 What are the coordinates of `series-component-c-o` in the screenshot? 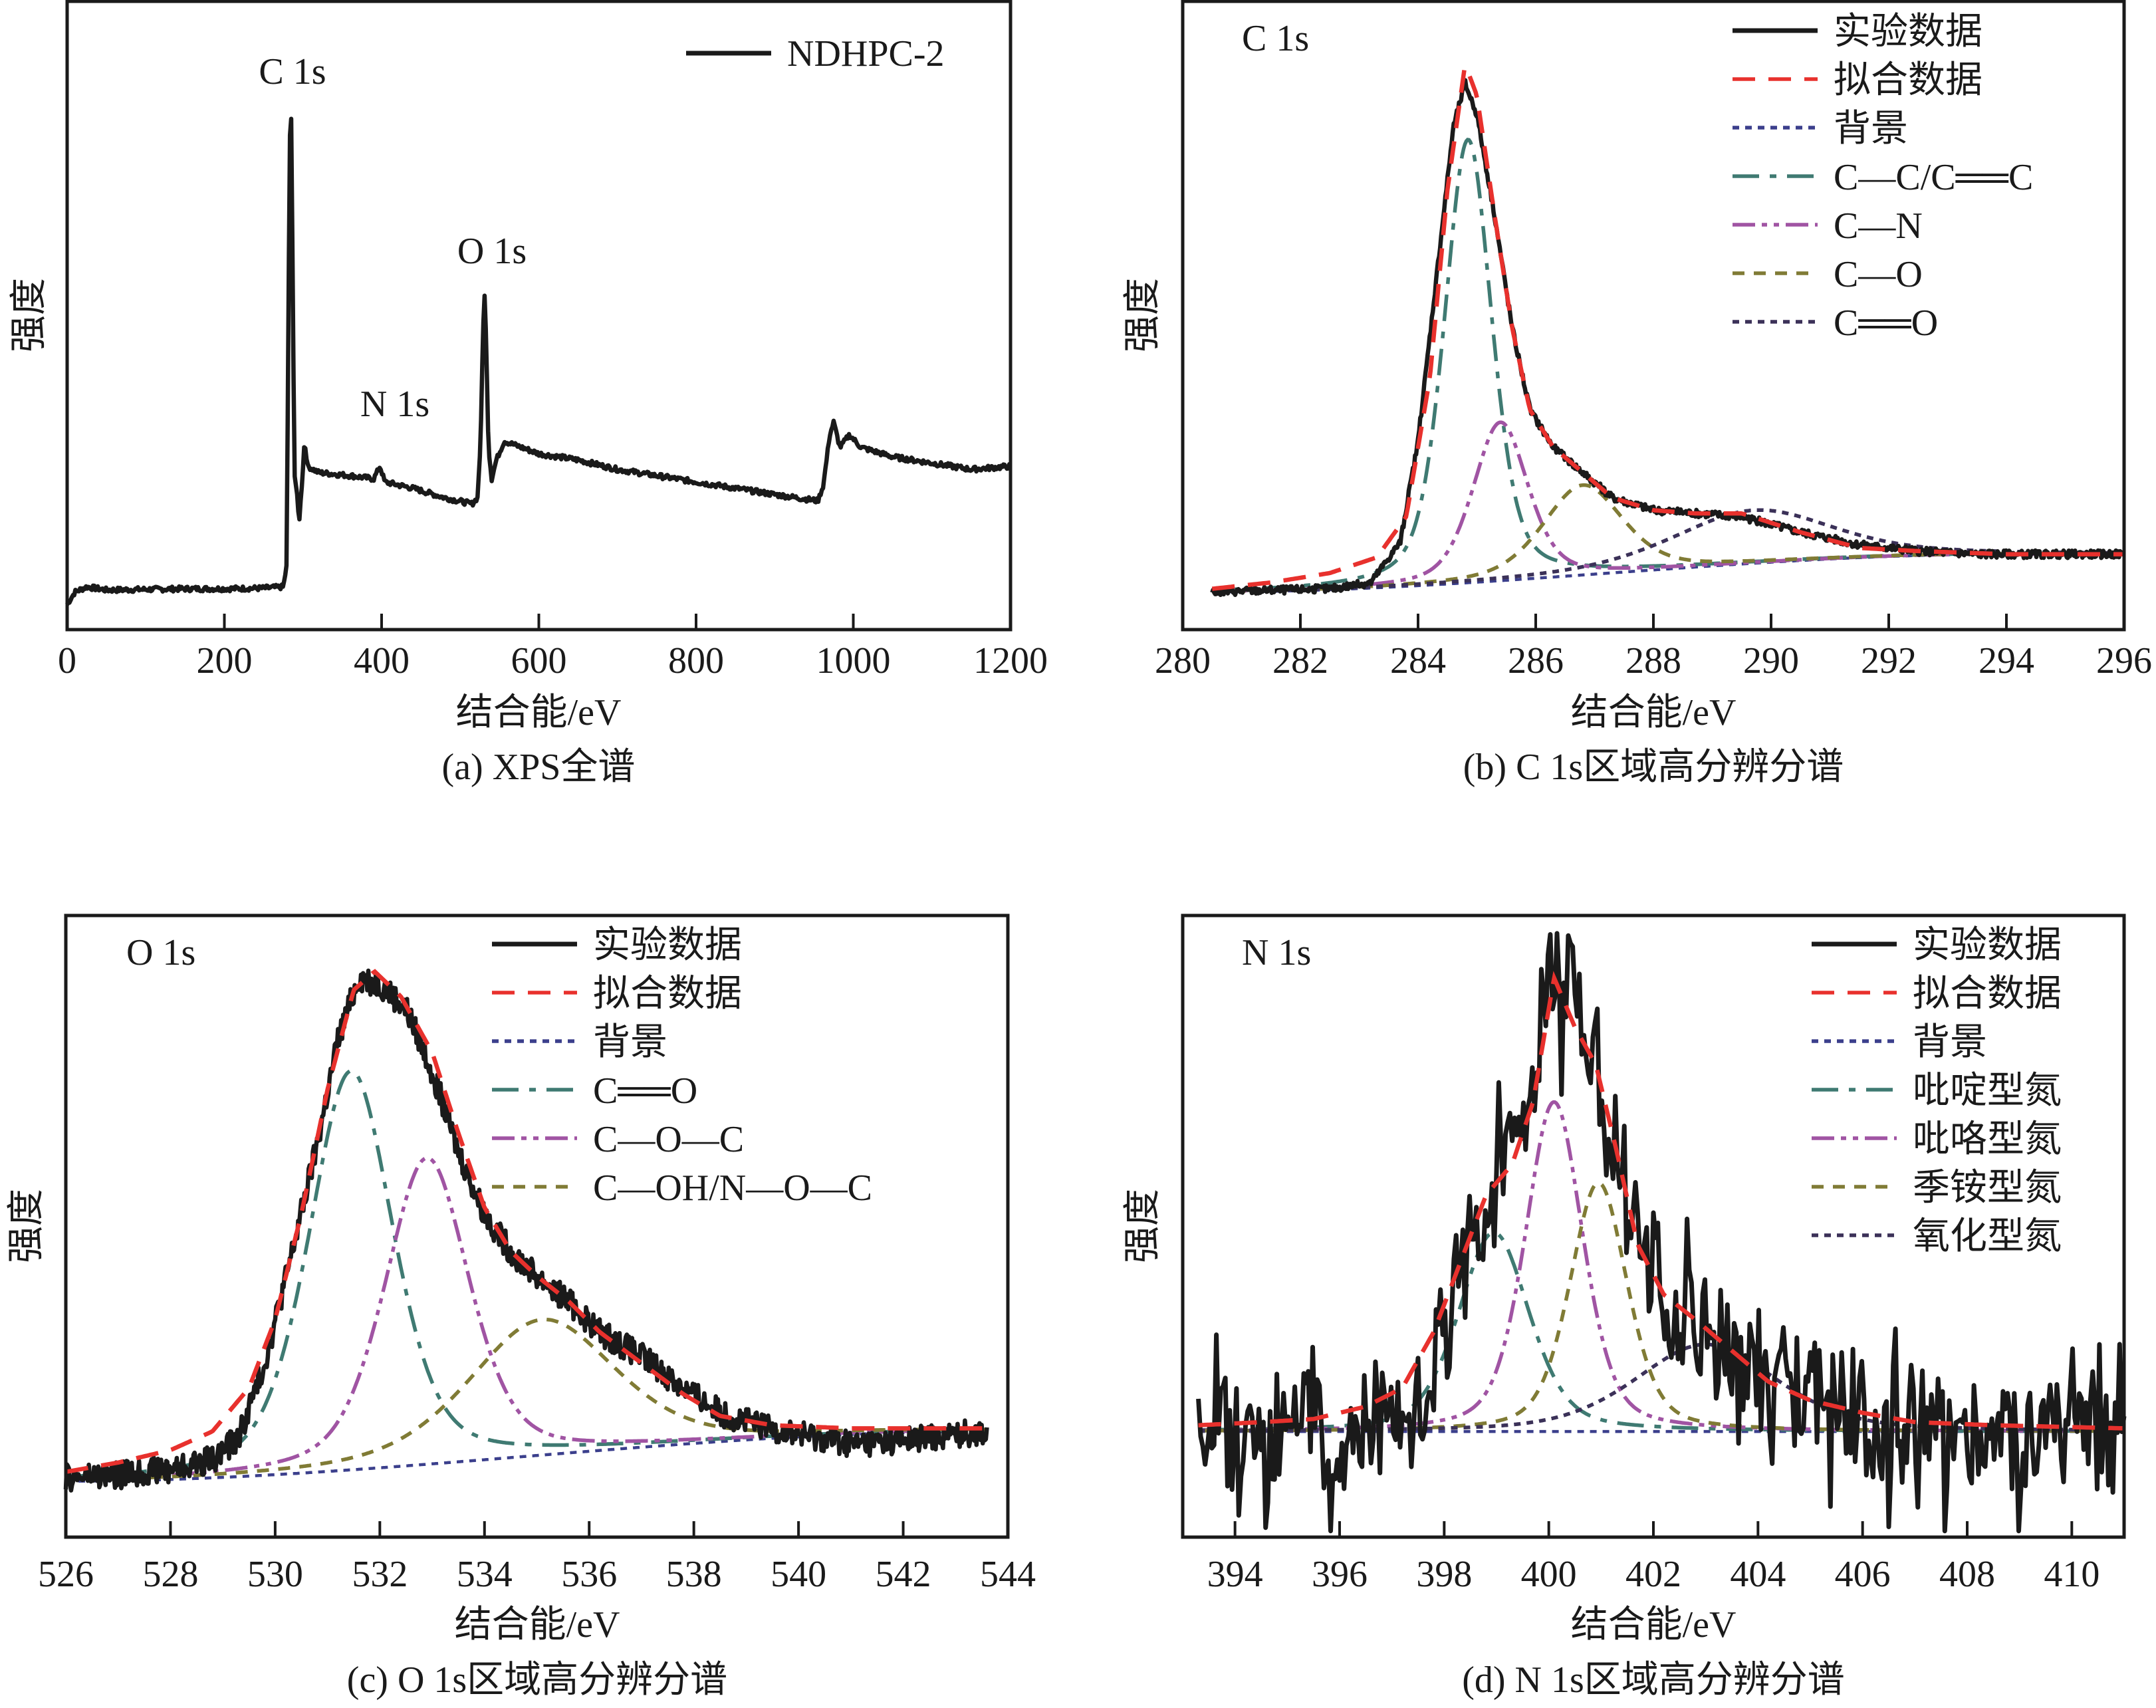 It's located at (1668, 538).